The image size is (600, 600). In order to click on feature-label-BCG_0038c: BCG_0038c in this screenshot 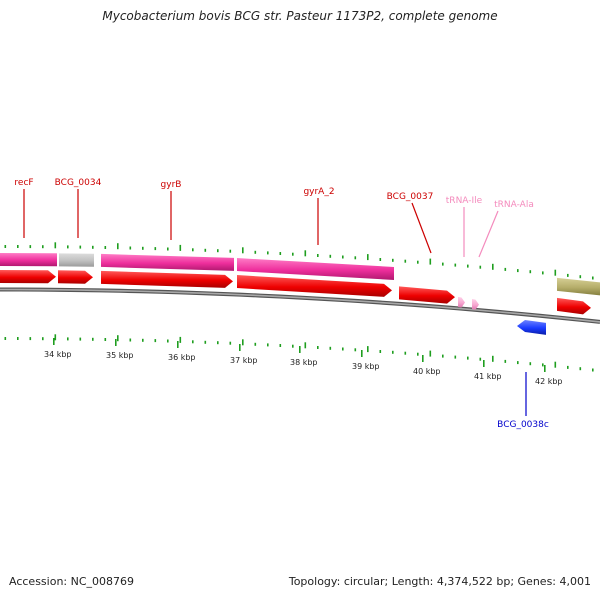, I will do `click(523, 425)`.